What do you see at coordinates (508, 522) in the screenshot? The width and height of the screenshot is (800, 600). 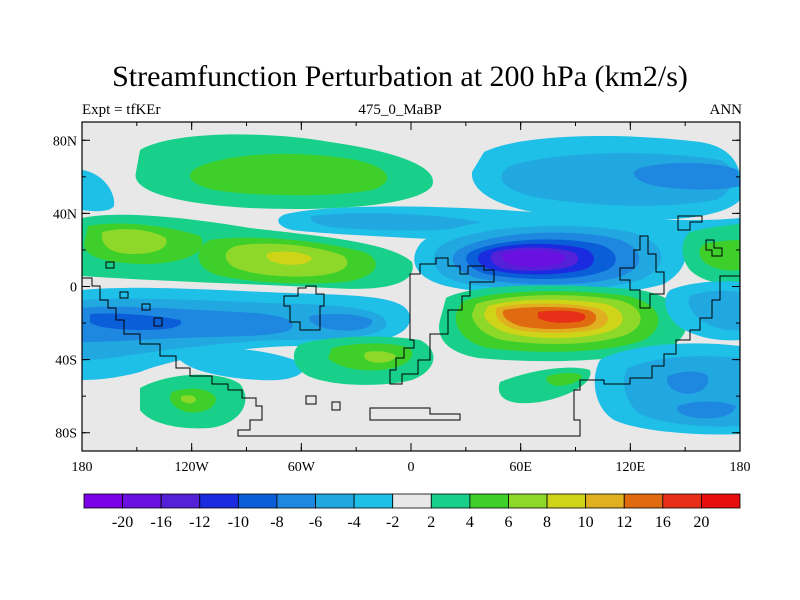 I see `colorbar-label: 6` at bounding box center [508, 522].